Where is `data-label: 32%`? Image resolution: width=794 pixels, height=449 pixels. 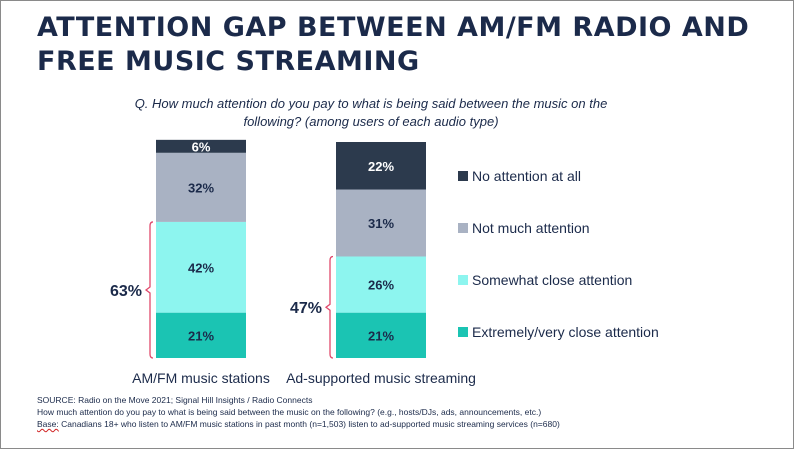
data-label: 32% is located at coordinates (201, 187).